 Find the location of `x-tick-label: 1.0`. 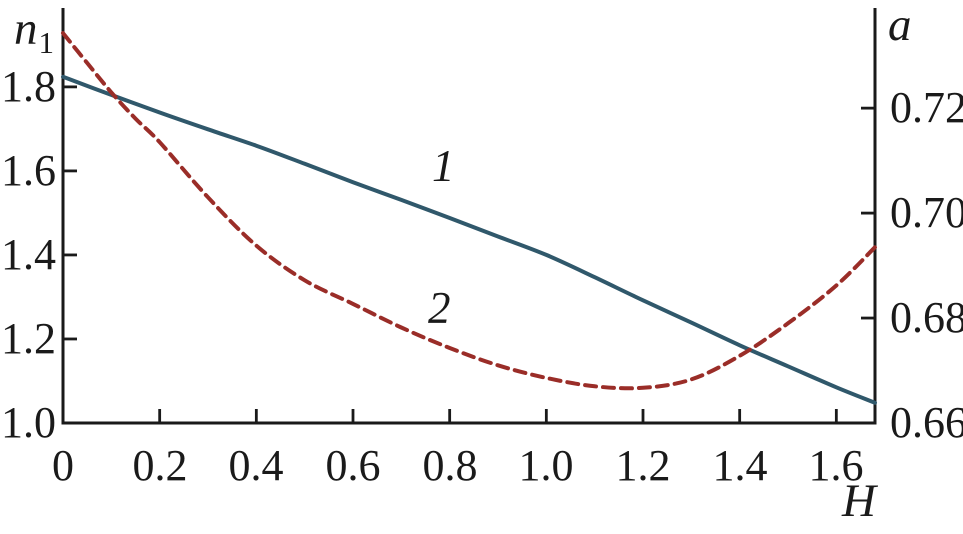

x-tick-label: 1.0 is located at coordinates (546, 465).